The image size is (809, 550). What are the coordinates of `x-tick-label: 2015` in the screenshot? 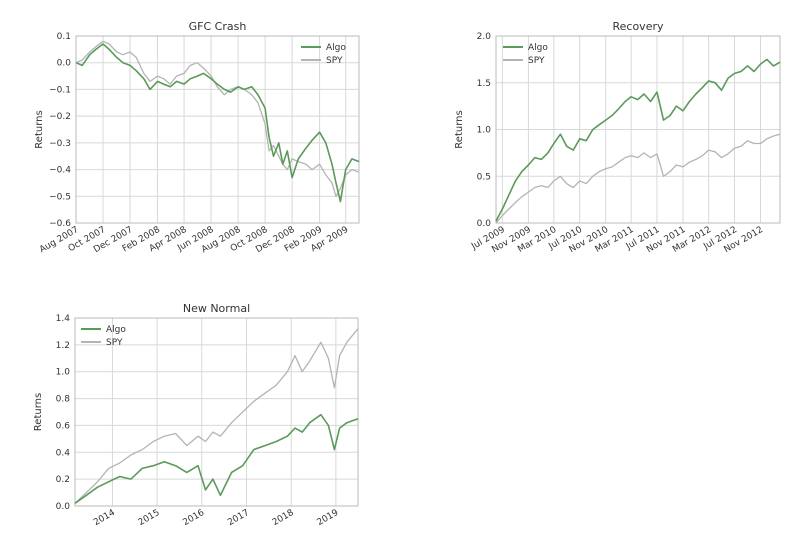 It's located at (149, 518).